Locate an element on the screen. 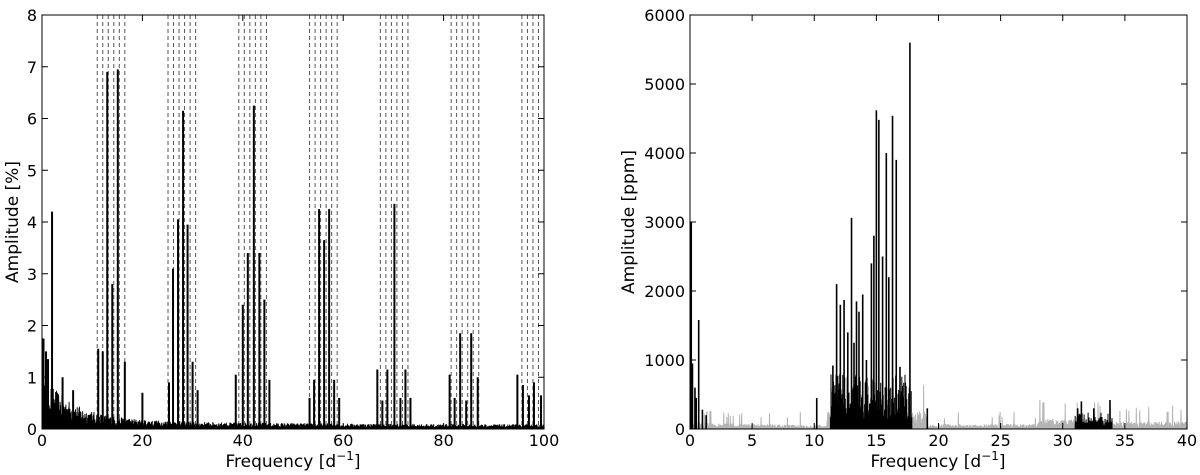 This screenshot has height=475, width=1200. right-xlabel: Frequency [d−1] is located at coordinates (938, 460).